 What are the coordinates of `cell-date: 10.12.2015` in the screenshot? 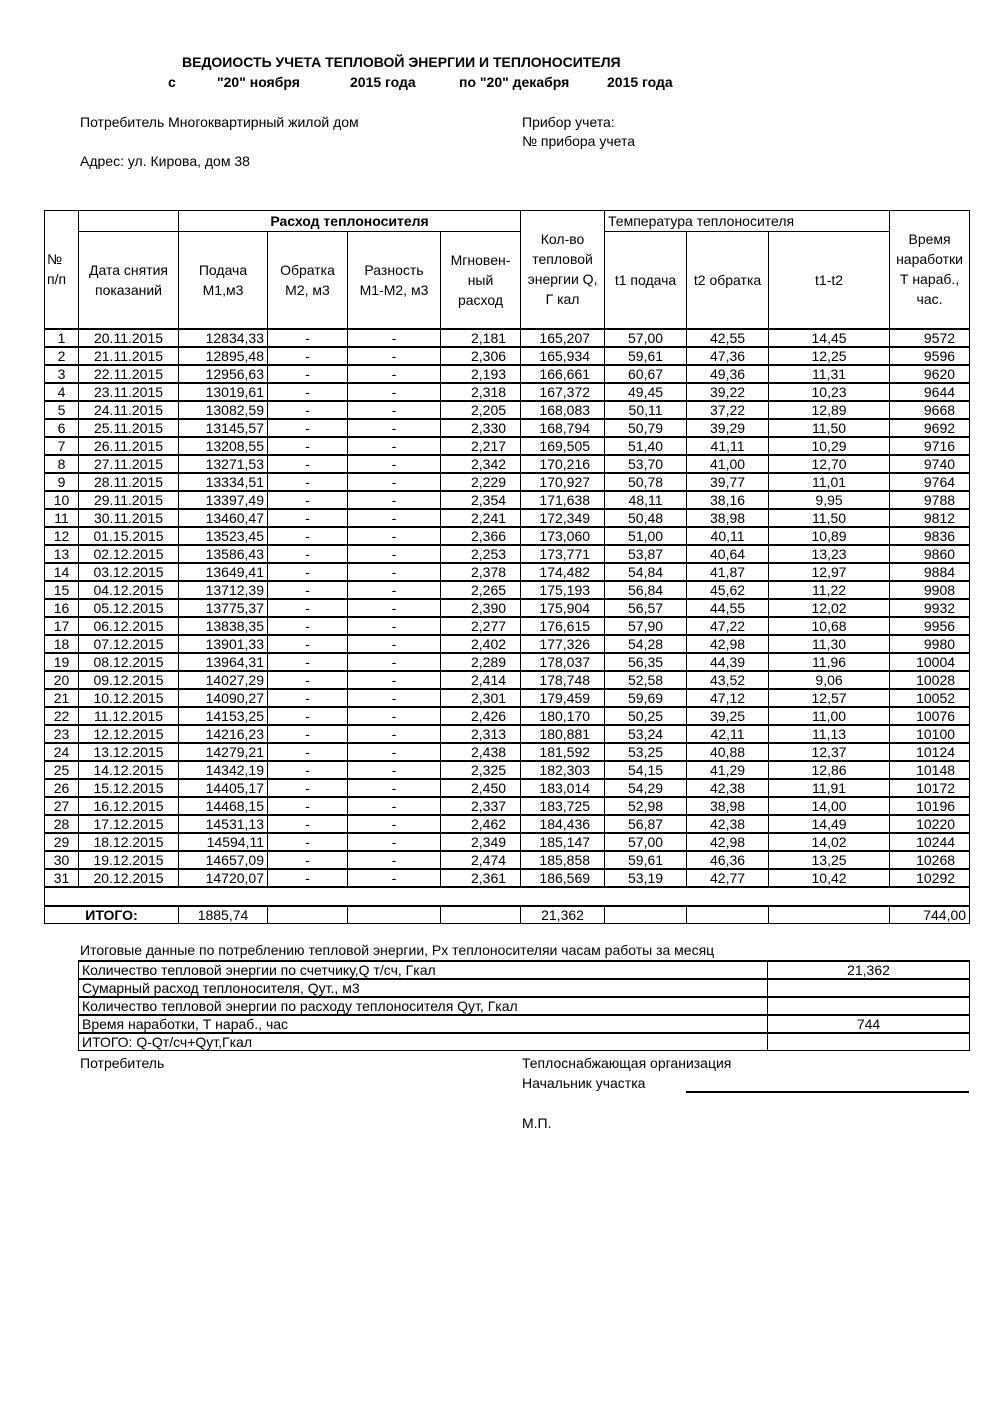 It's located at (128, 697).